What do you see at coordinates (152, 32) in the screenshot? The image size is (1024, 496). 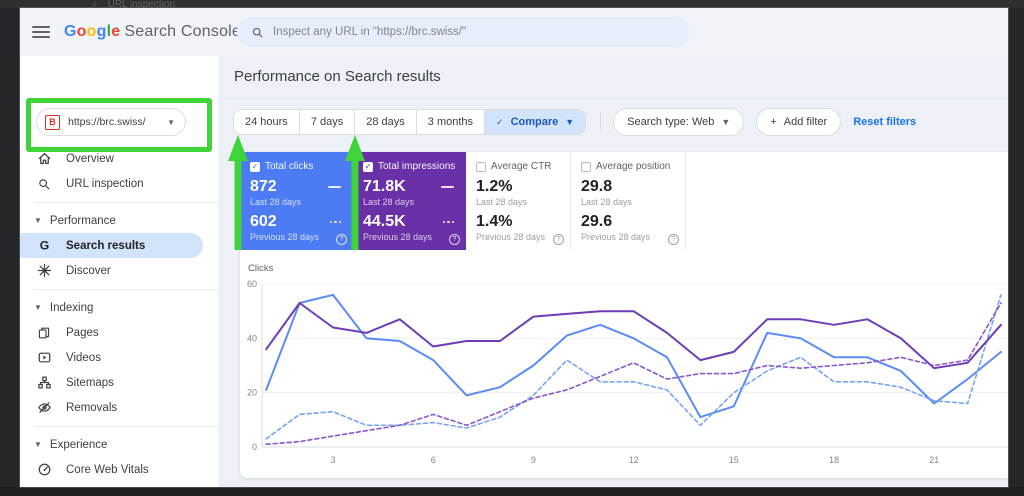 I see `app-logo: Google Search Console` at bounding box center [152, 32].